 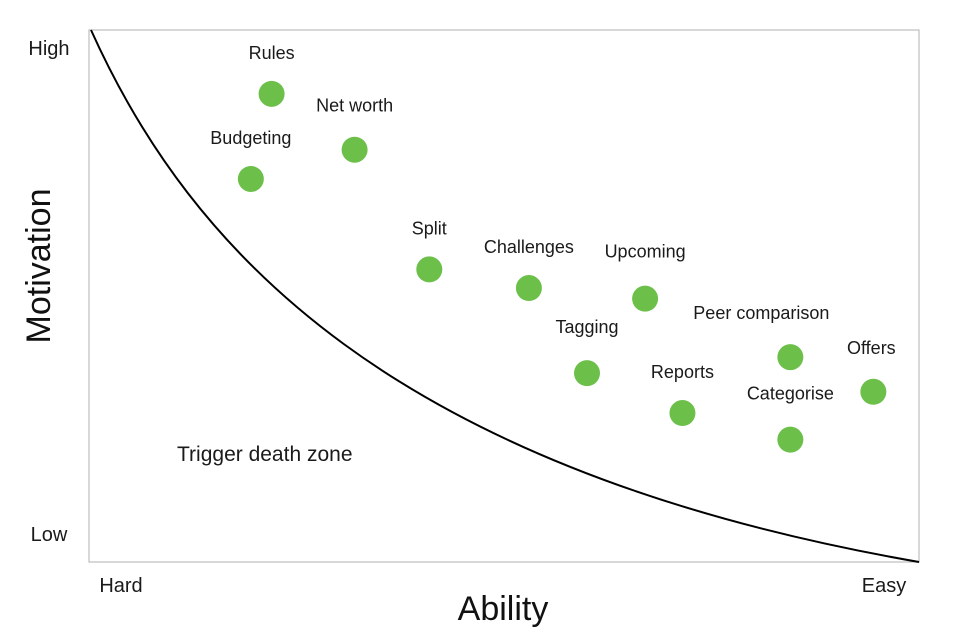 What do you see at coordinates (645, 252) in the screenshot?
I see `point-label-upcoming: Upcoming` at bounding box center [645, 252].